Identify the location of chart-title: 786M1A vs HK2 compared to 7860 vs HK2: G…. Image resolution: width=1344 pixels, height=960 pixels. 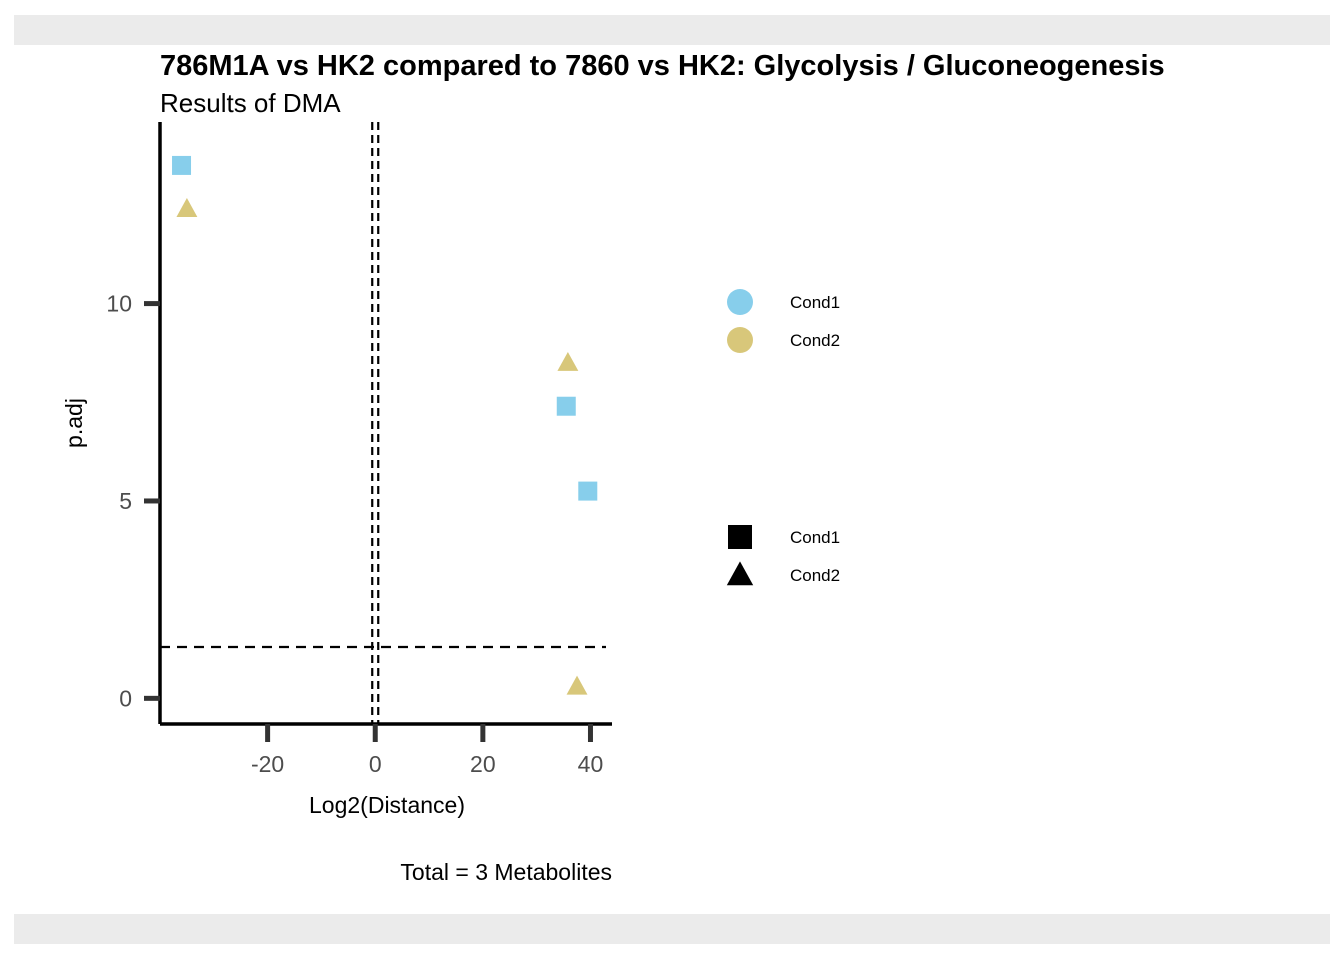
(662, 66).